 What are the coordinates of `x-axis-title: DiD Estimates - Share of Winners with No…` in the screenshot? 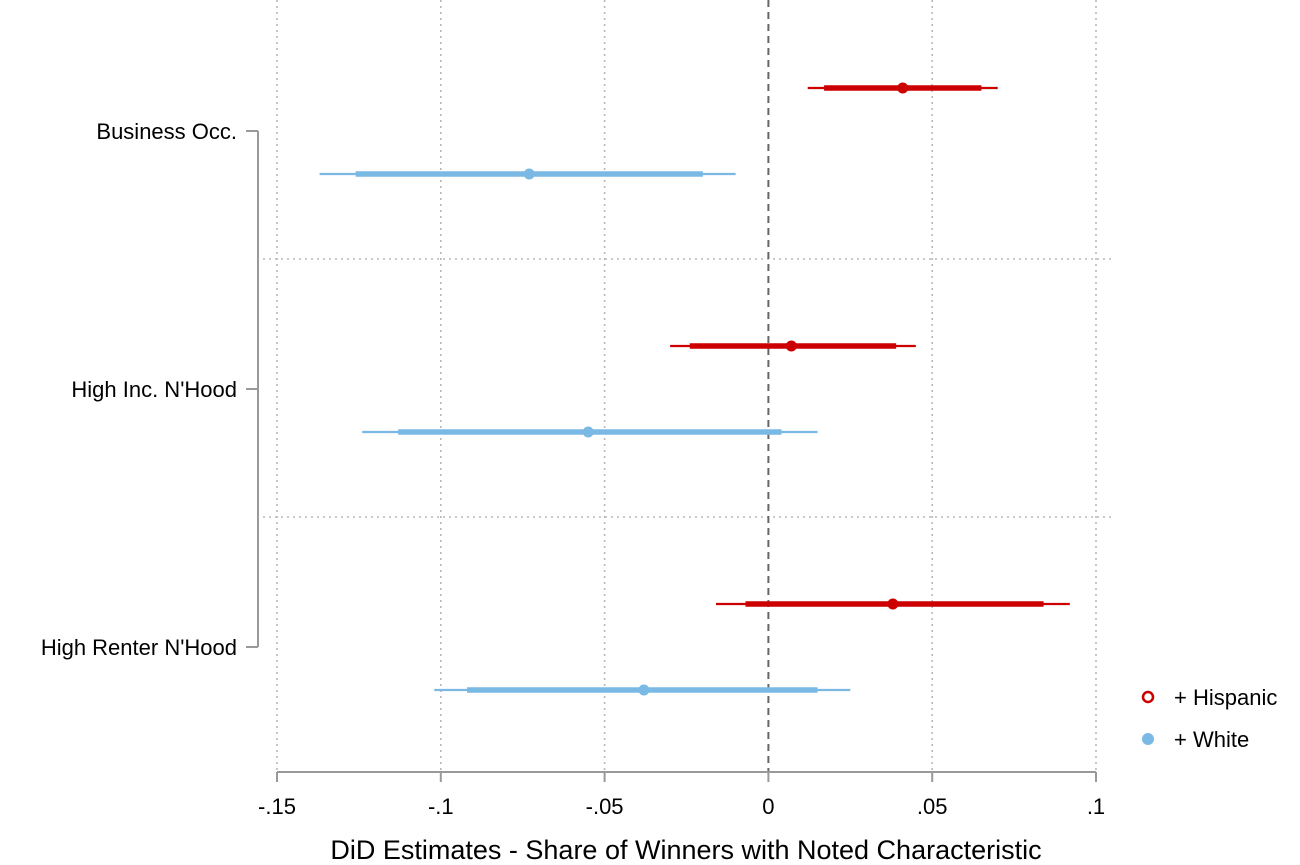 It's located at (685, 850).